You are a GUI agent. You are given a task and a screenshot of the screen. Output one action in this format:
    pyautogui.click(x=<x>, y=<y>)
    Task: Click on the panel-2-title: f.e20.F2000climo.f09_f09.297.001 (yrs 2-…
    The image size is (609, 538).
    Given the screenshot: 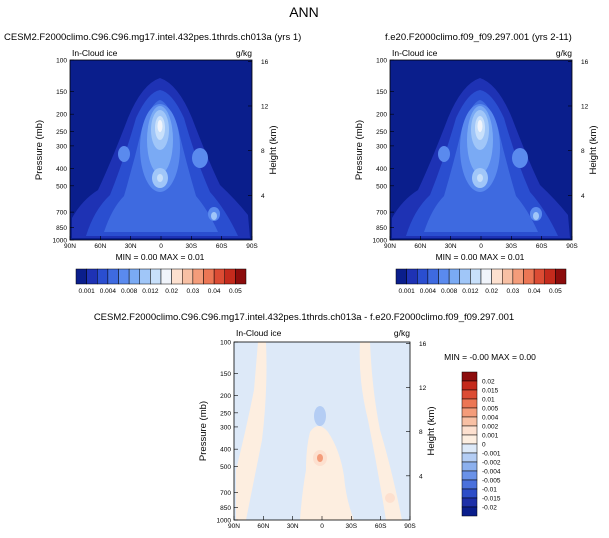 What is the action you would take?
    pyautogui.click(x=478, y=37)
    